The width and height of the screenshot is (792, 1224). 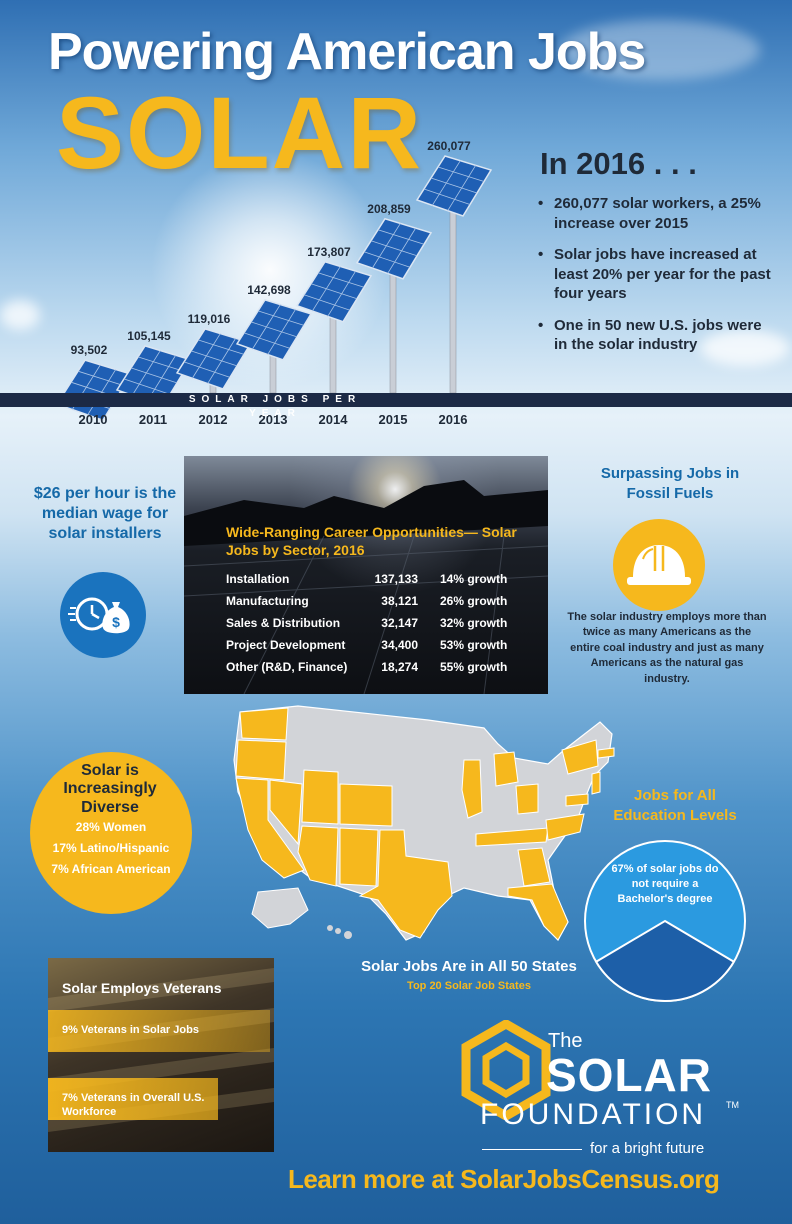 What do you see at coordinates (593, 1114) in the screenshot?
I see `logo-foundation: FOUNDATION` at bounding box center [593, 1114].